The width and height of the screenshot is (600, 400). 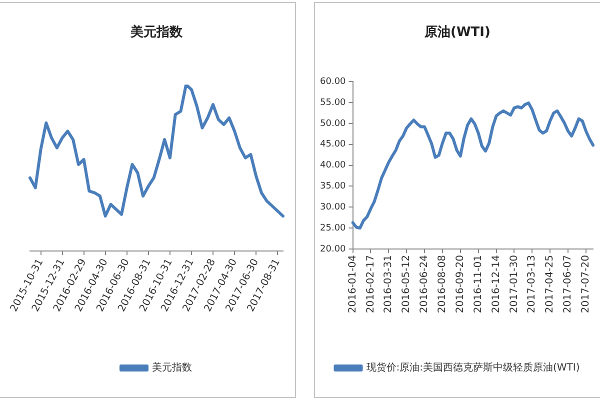 What do you see at coordinates (568, 284) in the screenshot?
I see `x-tick-label: 2017-06-07` at bounding box center [568, 284].